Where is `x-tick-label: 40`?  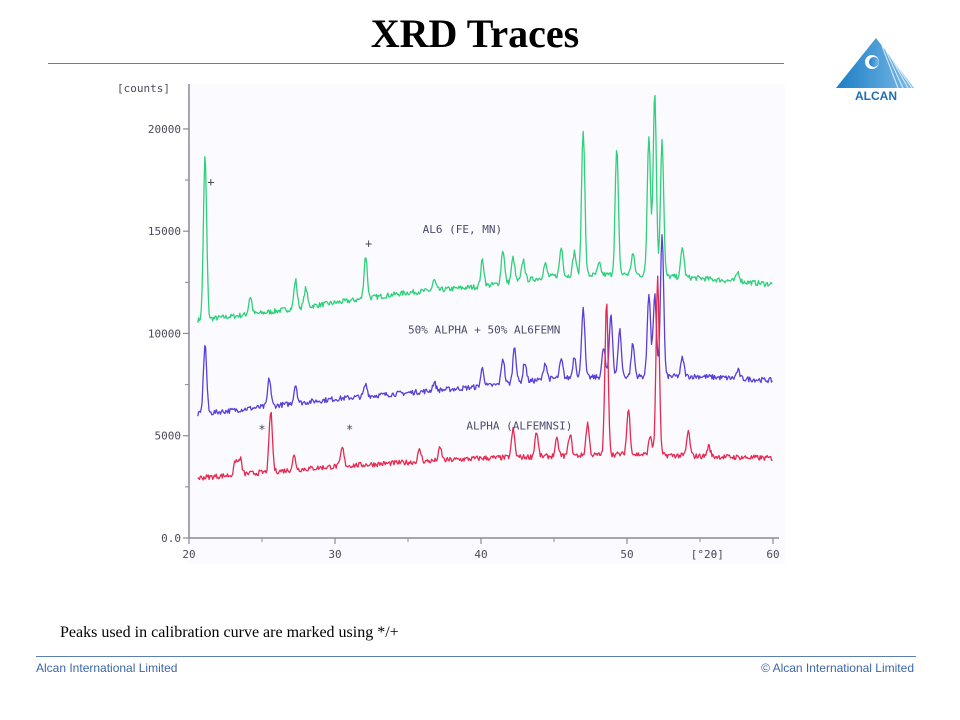
x-tick-label: 40 is located at coordinates (480, 554).